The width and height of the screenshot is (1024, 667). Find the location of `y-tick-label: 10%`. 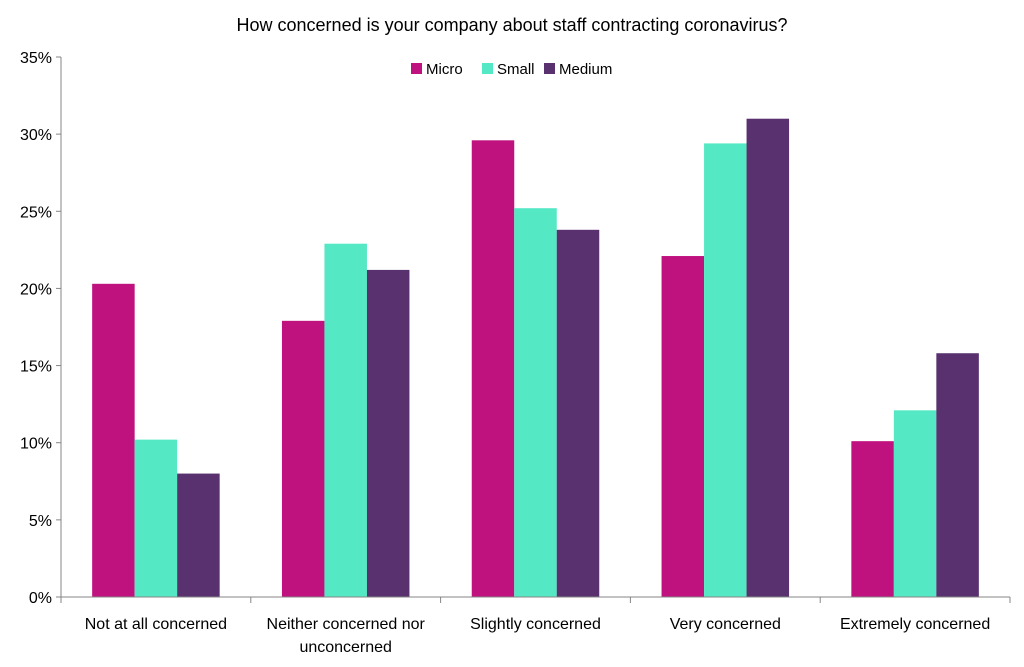

y-tick-label: 10% is located at coordinates (36, 444).